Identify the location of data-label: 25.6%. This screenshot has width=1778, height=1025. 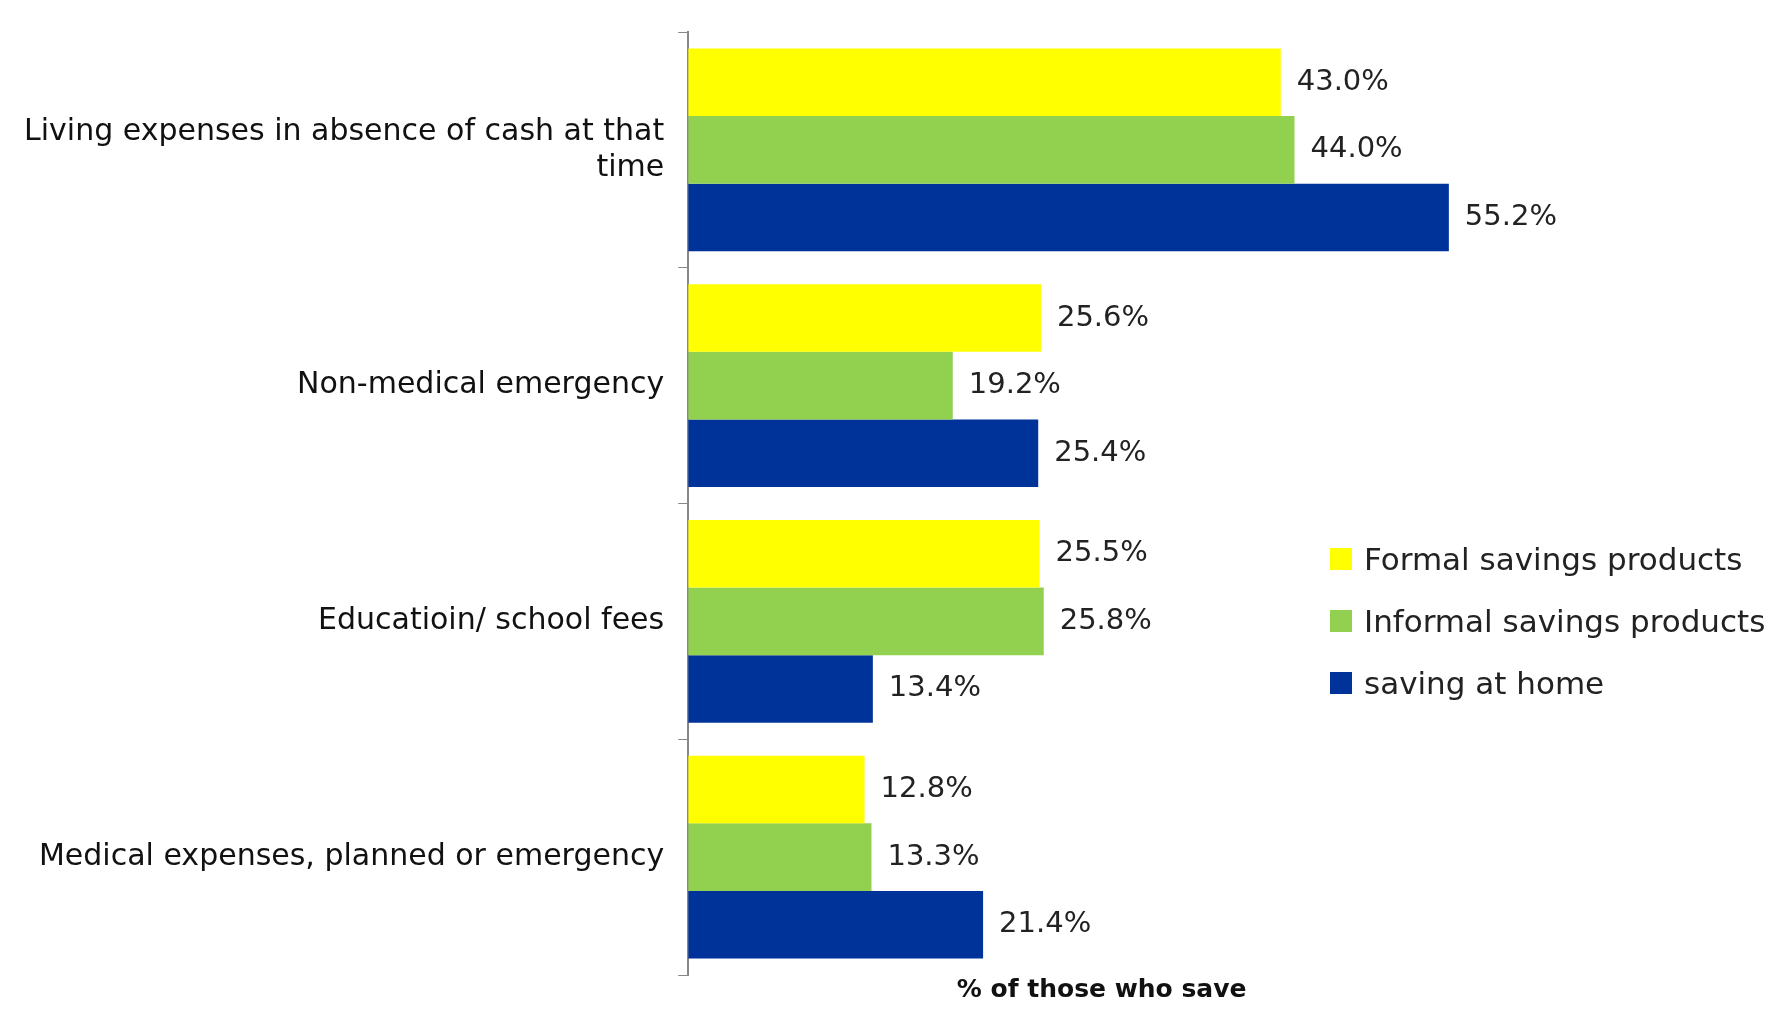
(1103, 315).